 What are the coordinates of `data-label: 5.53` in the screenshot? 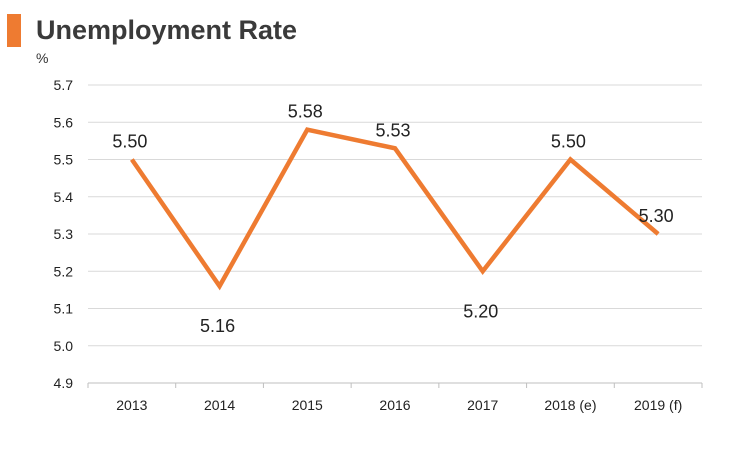 It's located at (392, 130).